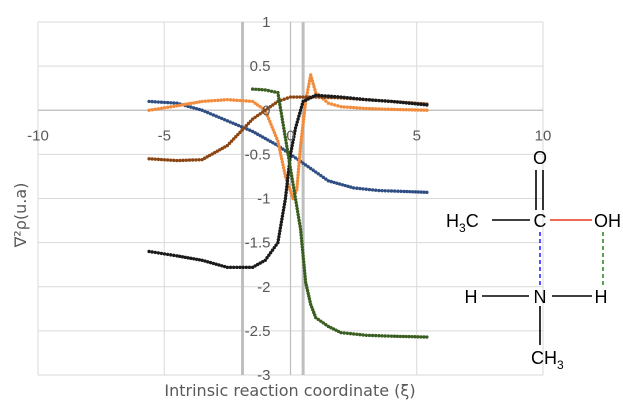 The image size is (623, 403). What do you see at coordinates (260, 66) in the screenshot?
I see `y-tick-label: 0.5` at bounding box center [260, 66].